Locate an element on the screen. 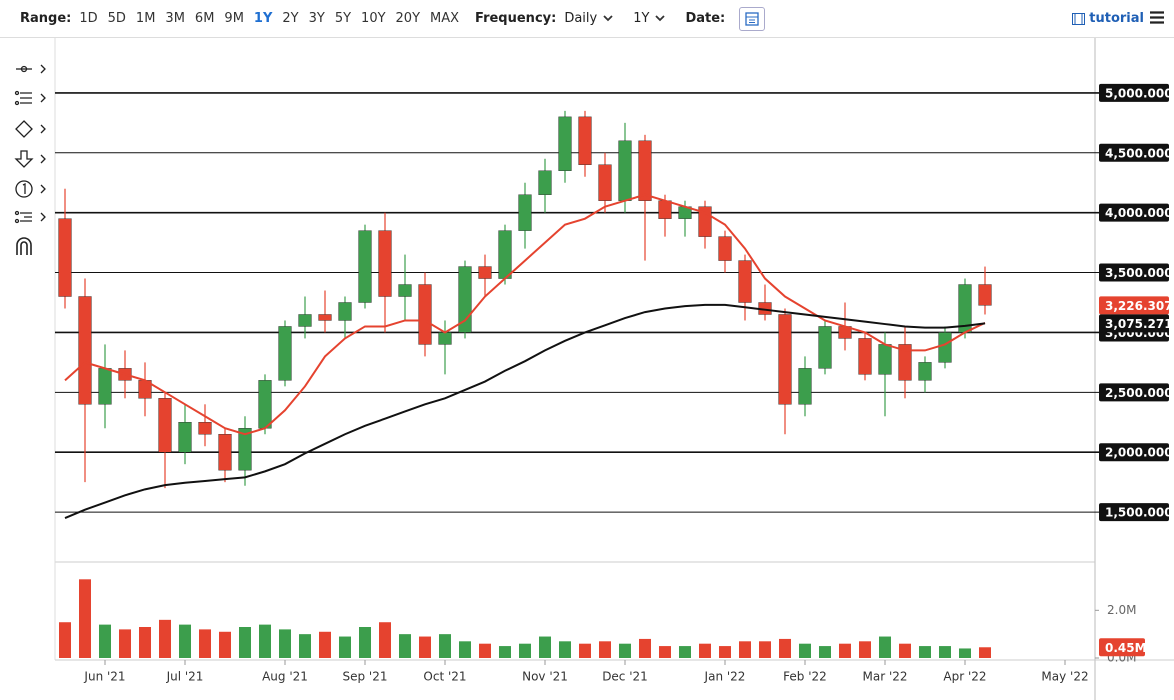  tool-arrow is located at coordinates (30, 159).